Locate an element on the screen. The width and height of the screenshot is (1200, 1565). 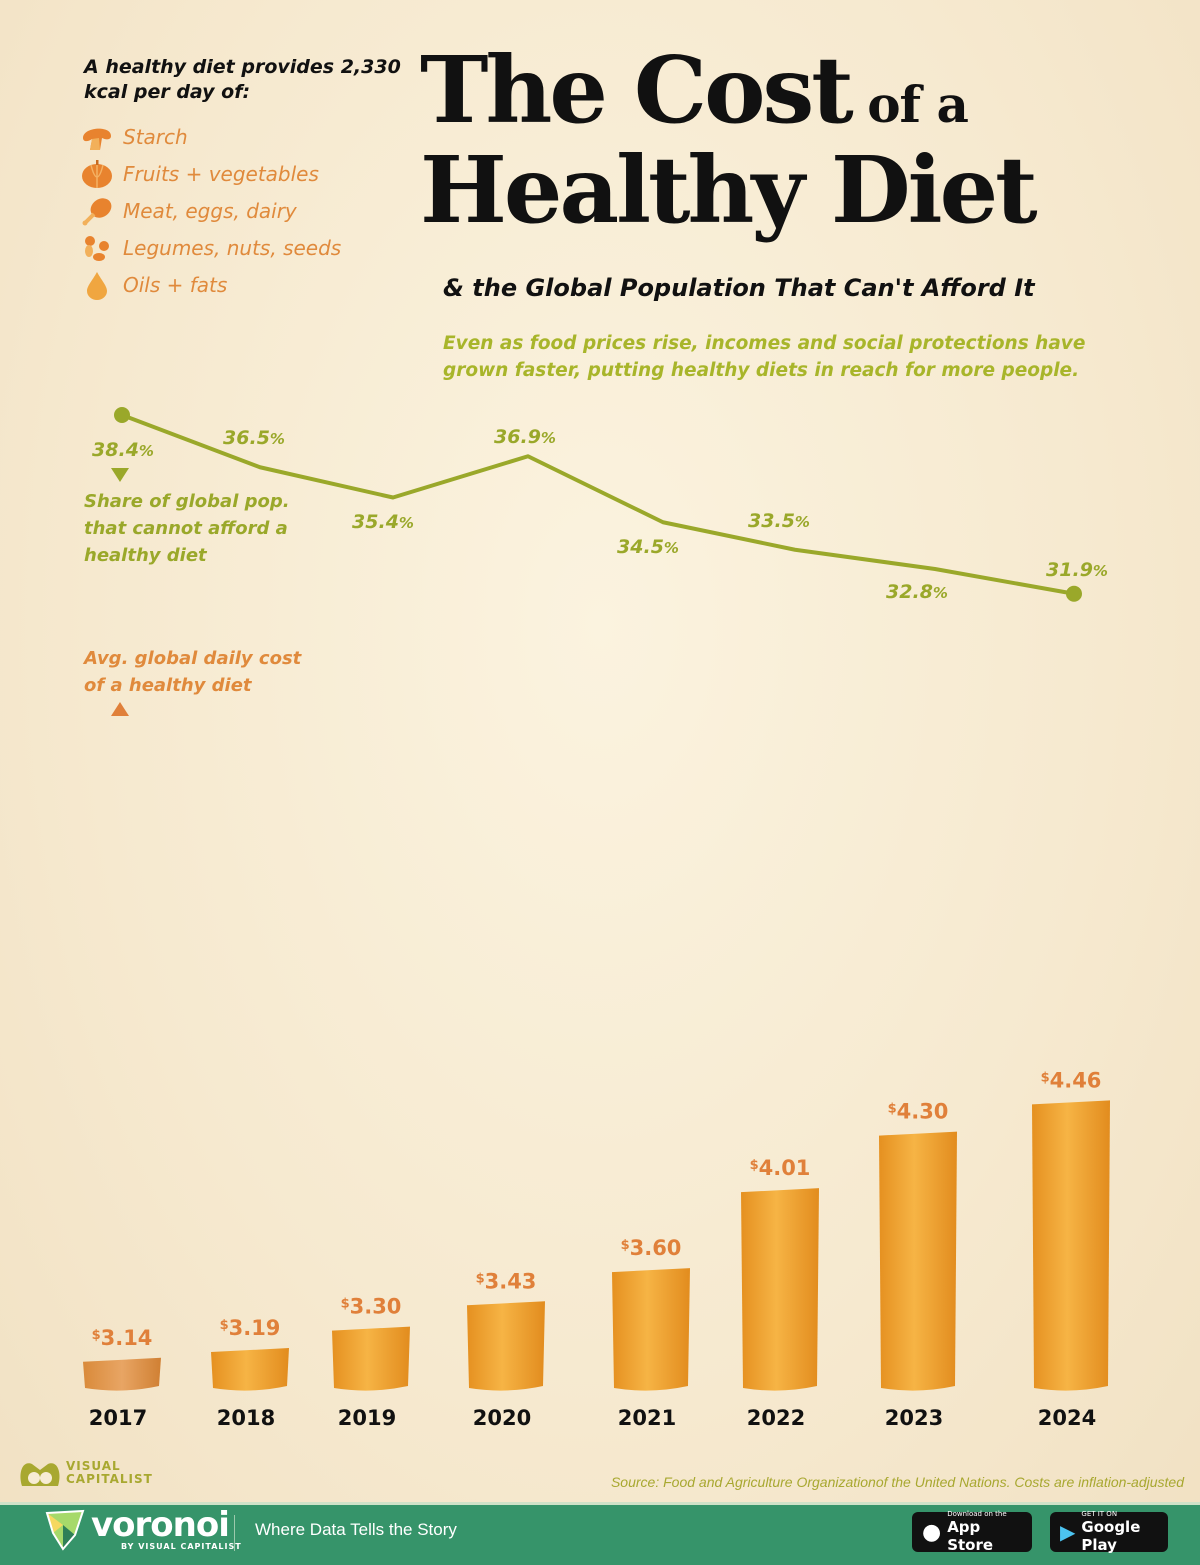
title-line-2: Healthy Diet is located at coordinates (729, 190).